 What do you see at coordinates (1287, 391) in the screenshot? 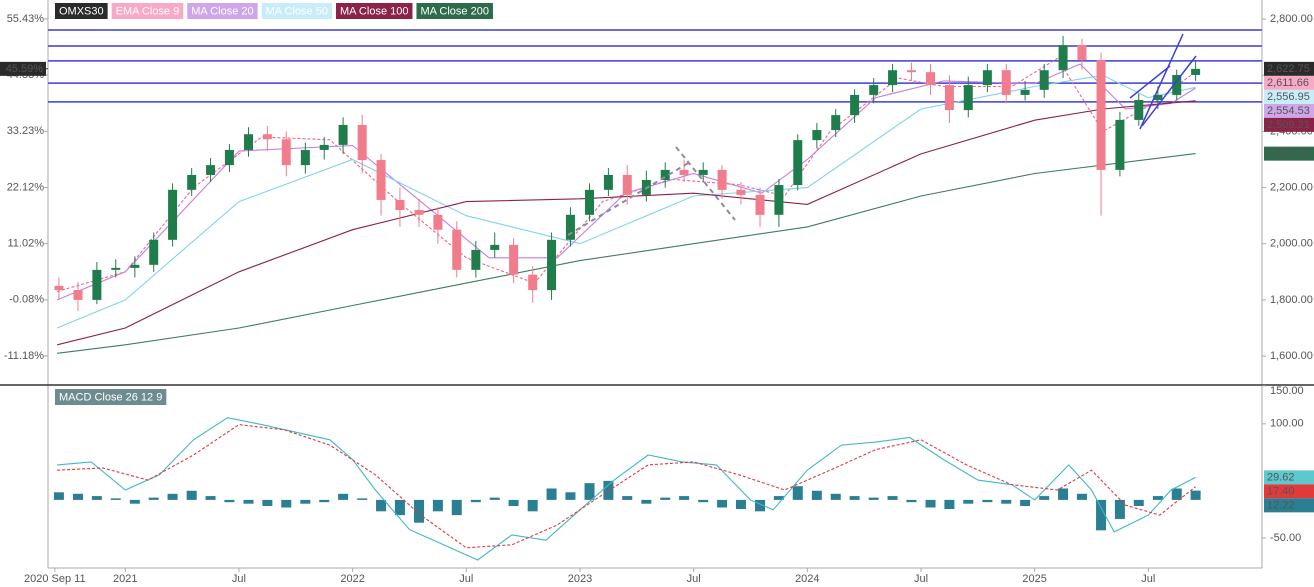
I see `y-tick-label: 150.00` at bounding box center [1287, 391].